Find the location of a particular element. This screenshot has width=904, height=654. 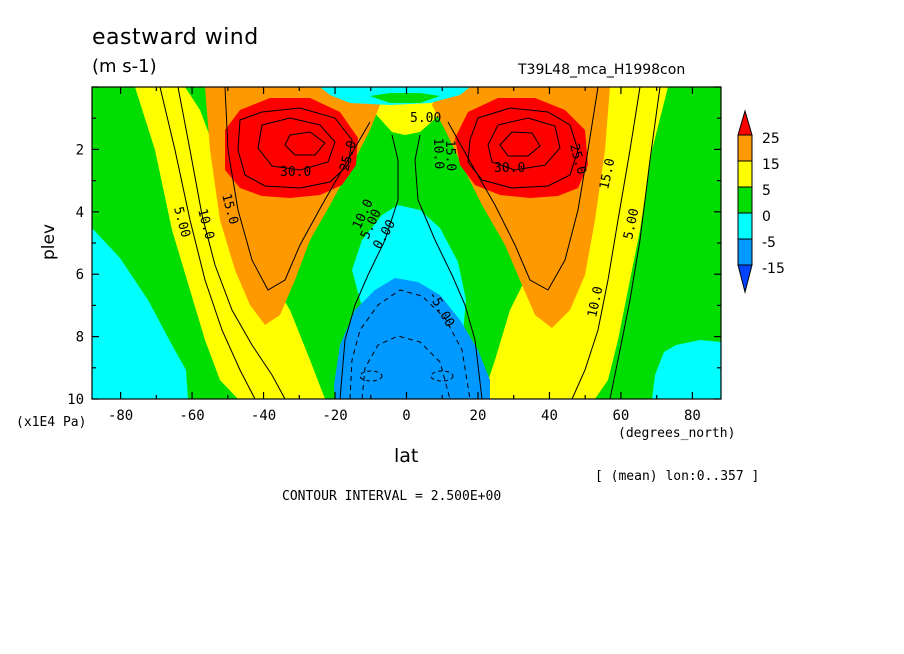

colorbar-label: 5 is located at coordinates (766, 191).